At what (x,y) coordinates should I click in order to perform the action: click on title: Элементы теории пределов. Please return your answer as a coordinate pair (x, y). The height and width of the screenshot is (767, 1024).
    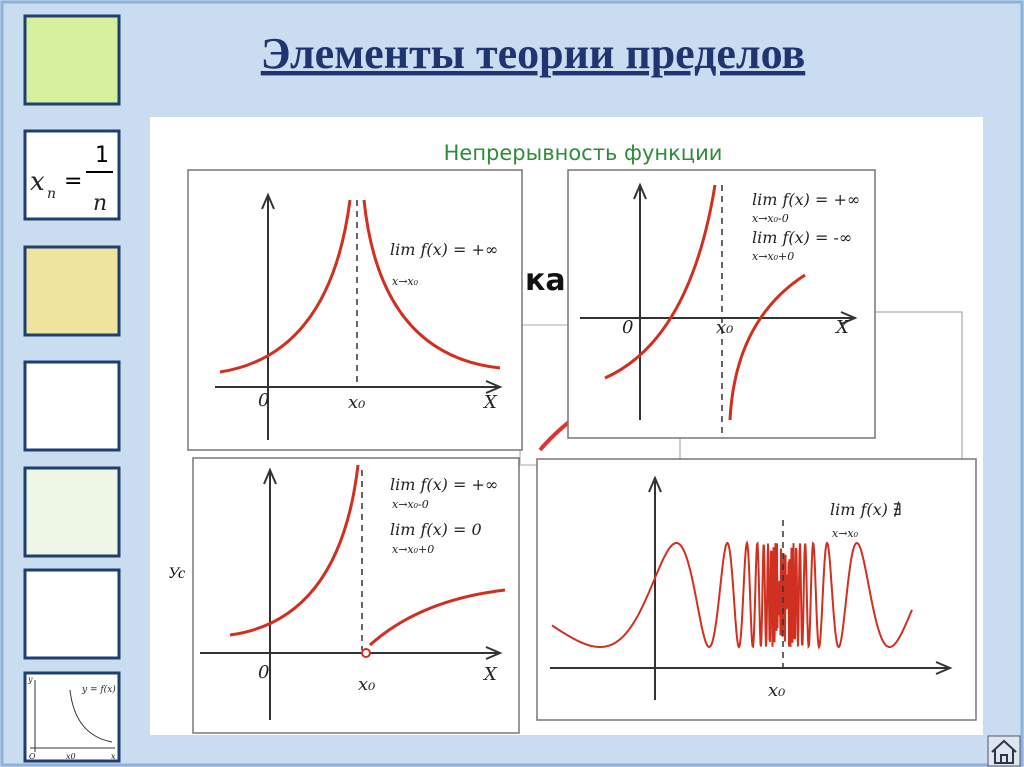
    Looking at the image, I should click on (533, 53).